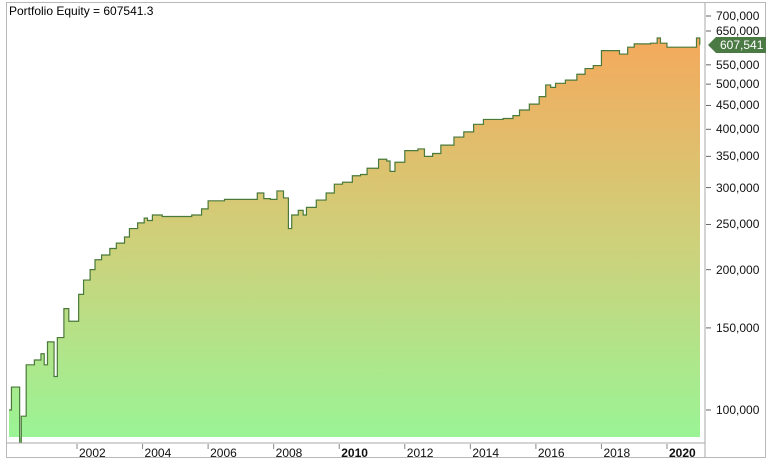  What do you see at coordinates (372, 446) in the screenshot?
I see `x-axis-ticks` at bounding box center [372, 446].